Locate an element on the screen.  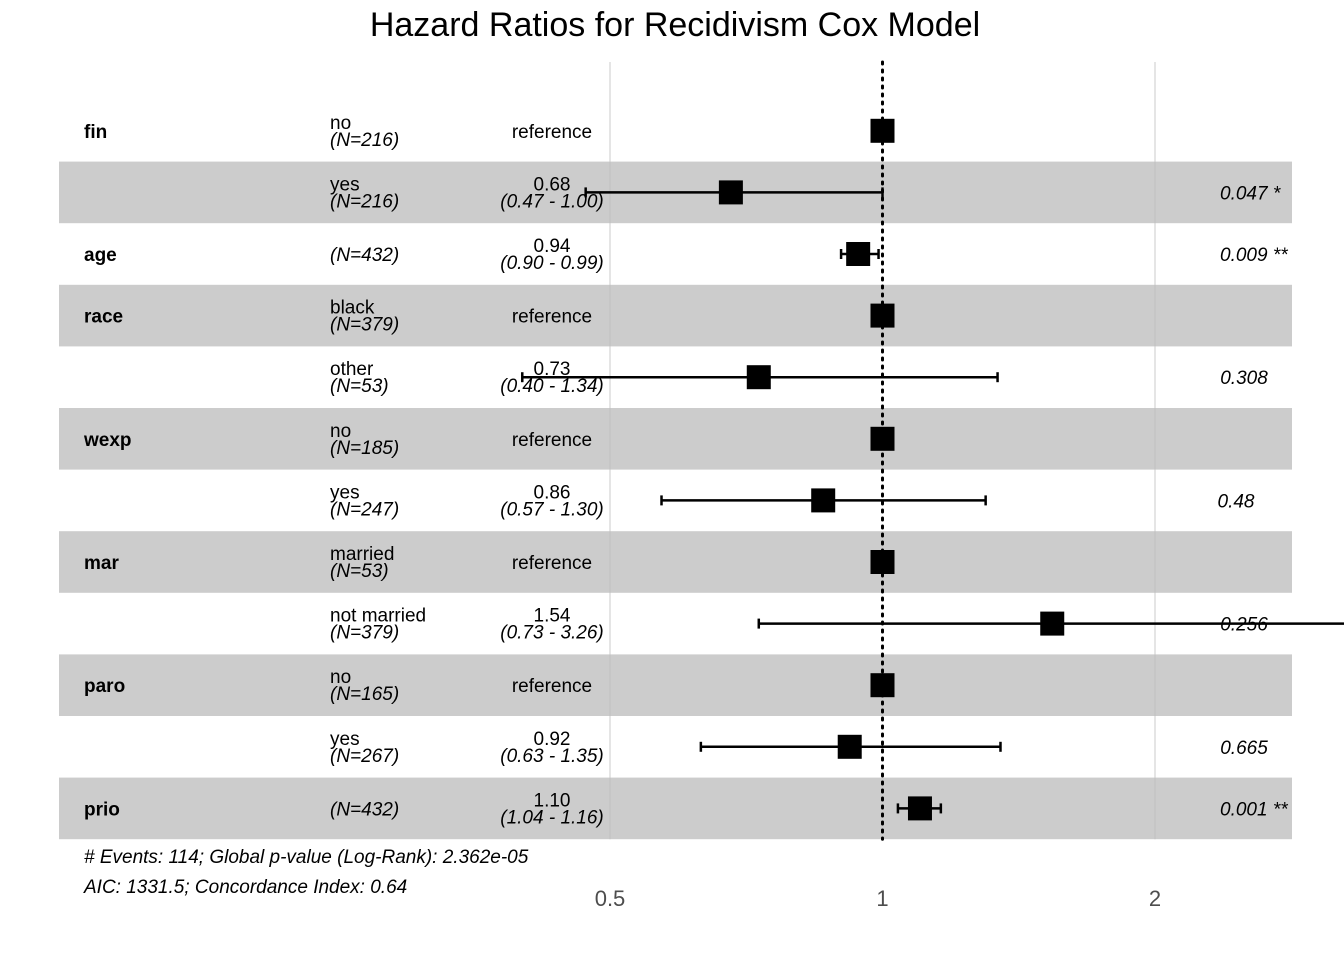
level-label: married is located at coordinates (362, 554).